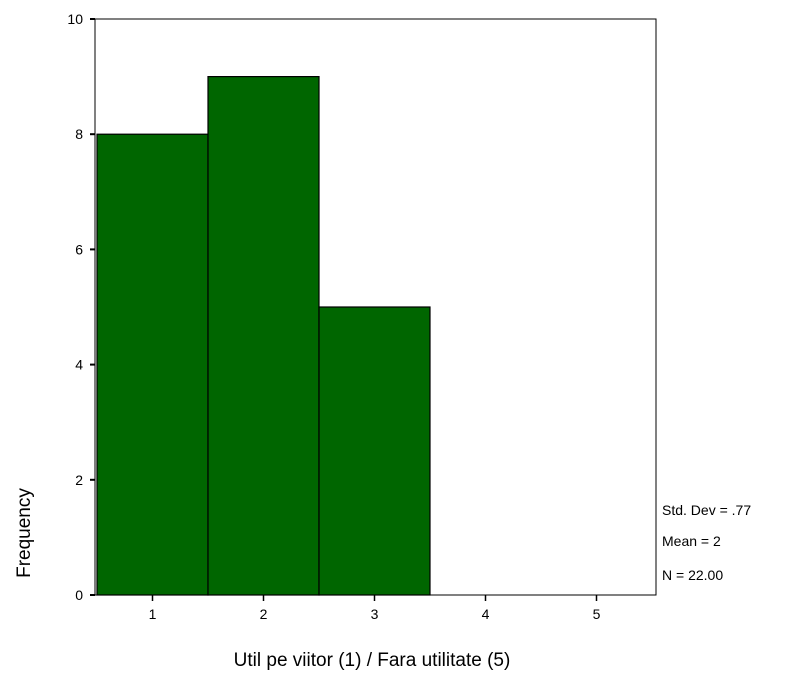  Describe the element at coordinates (79, 249) in the screenshot. I see `y-tick-label: 6` at that location.